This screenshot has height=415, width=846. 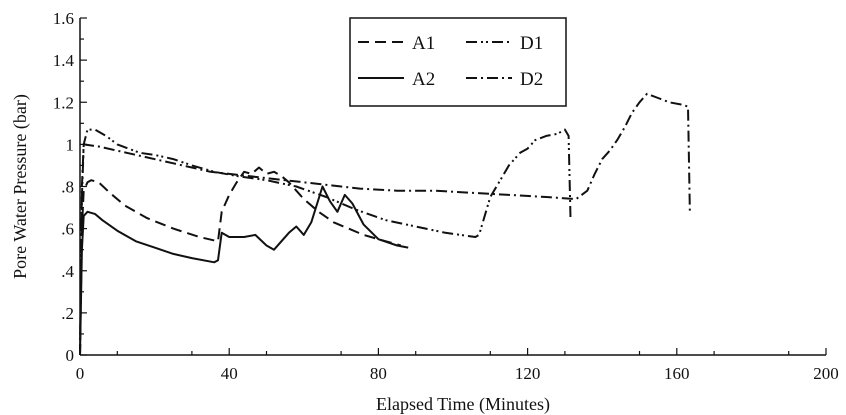 I want to click on legend-label-d2: D2, so click(x=531, y=79).